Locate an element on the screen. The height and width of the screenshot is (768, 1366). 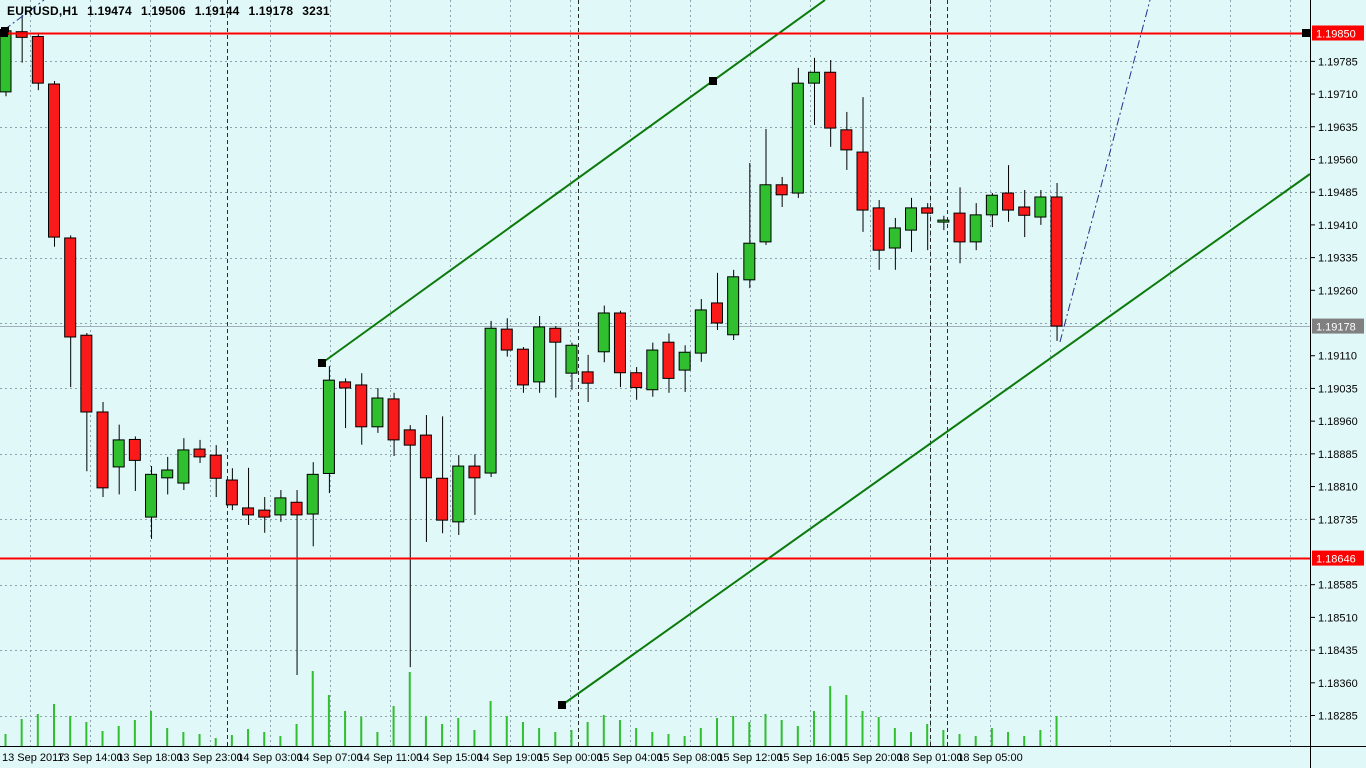
time-axis-label: 15 Sep 04:00 is located at coordinates (629, 758).